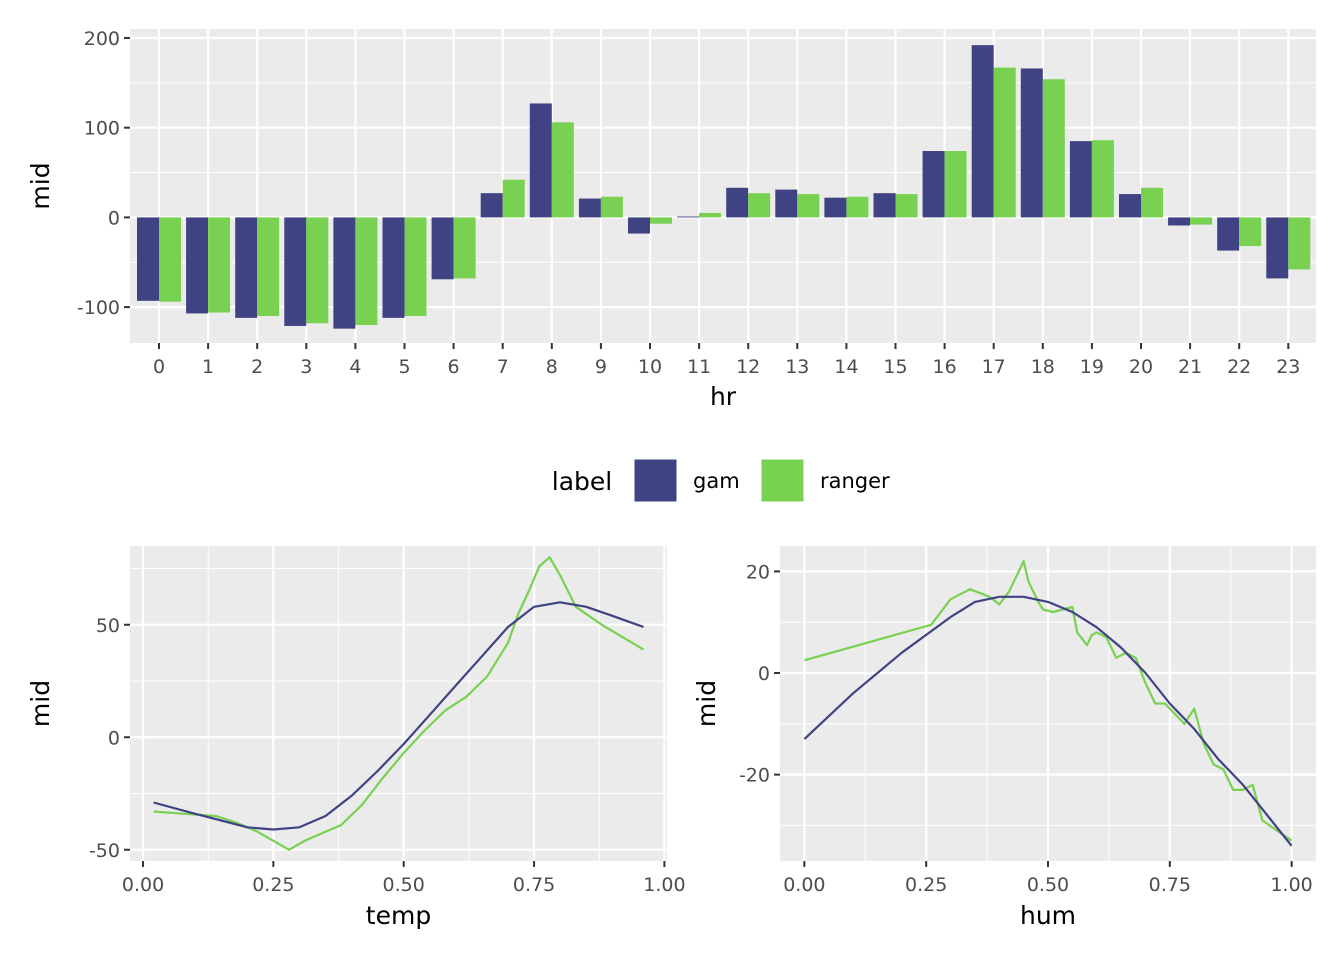 The image size is (1344, 960). Describe the element at coordinates (454, 367) in the screenshot. I see `x-tick-label: 6` at that location.